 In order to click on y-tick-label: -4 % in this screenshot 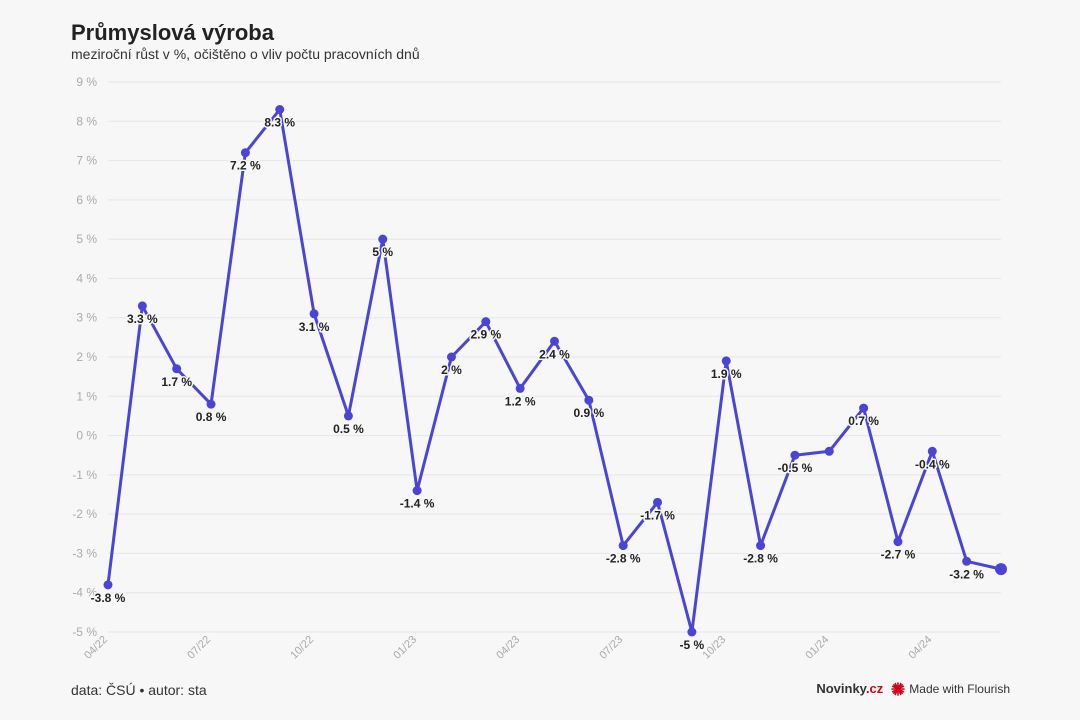, I will do `click(84, 593)`.